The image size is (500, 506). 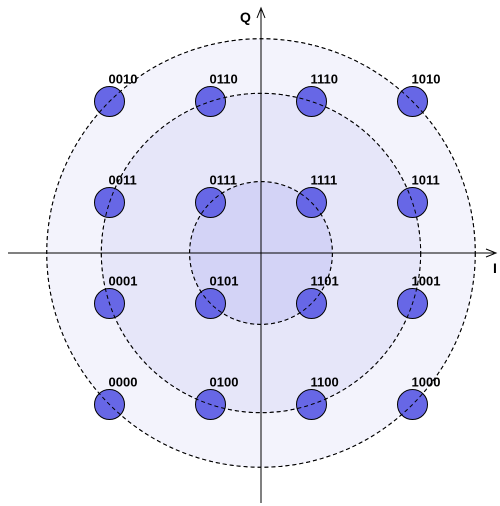 I want to click on point-label-1111: 1111, so click(x=324, y=180).